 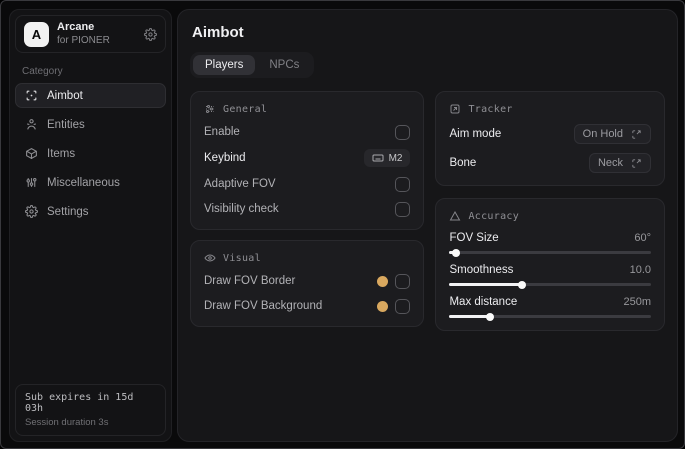 I want to click on sub-expiry-text: Sub expires in 15d 03h, so click(x=79, y=403).